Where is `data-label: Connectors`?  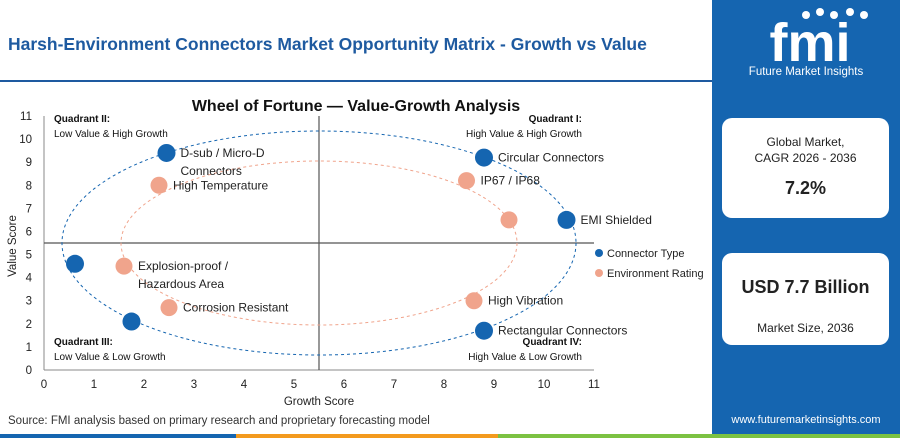 data-label: Connectors is located at coordinates (211, 171).